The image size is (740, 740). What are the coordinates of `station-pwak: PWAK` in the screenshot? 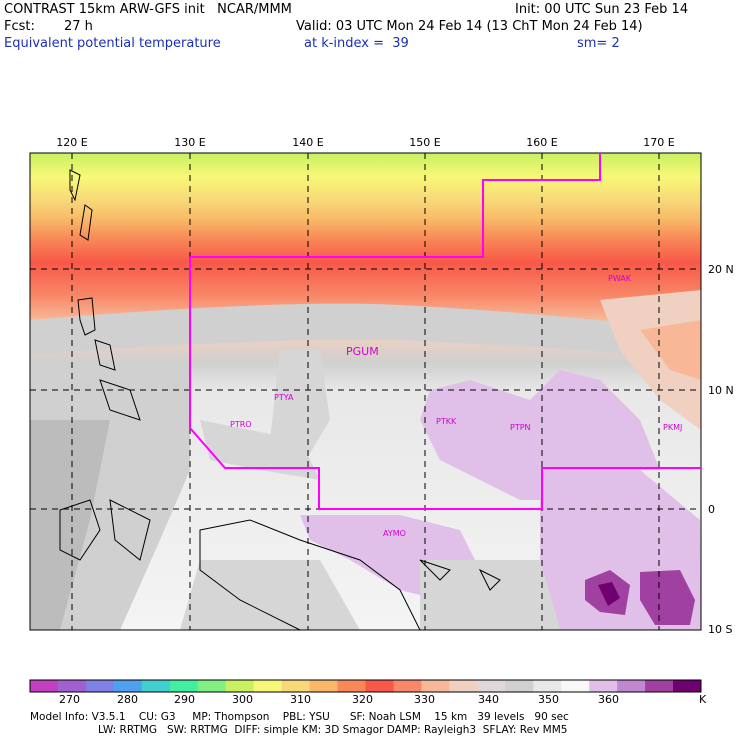 It's located at (620, 278).